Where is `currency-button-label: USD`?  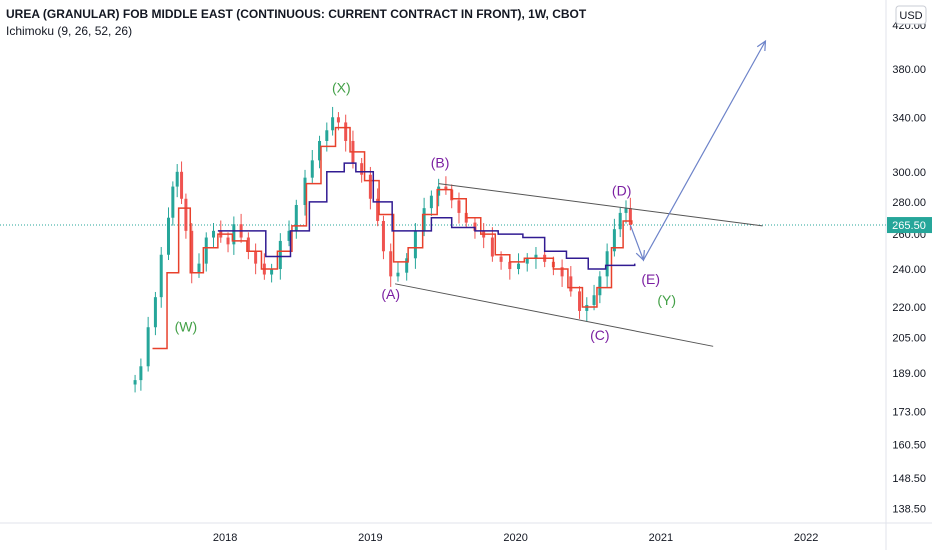
currency-button-label: USD is located at coordinates (910, 16).